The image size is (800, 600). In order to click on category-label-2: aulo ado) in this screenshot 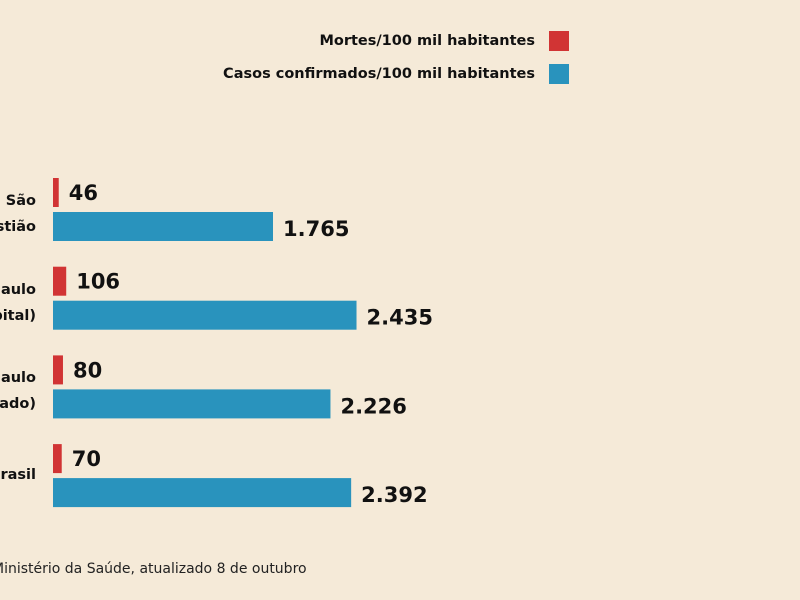, I will do `click(18, 391)`.